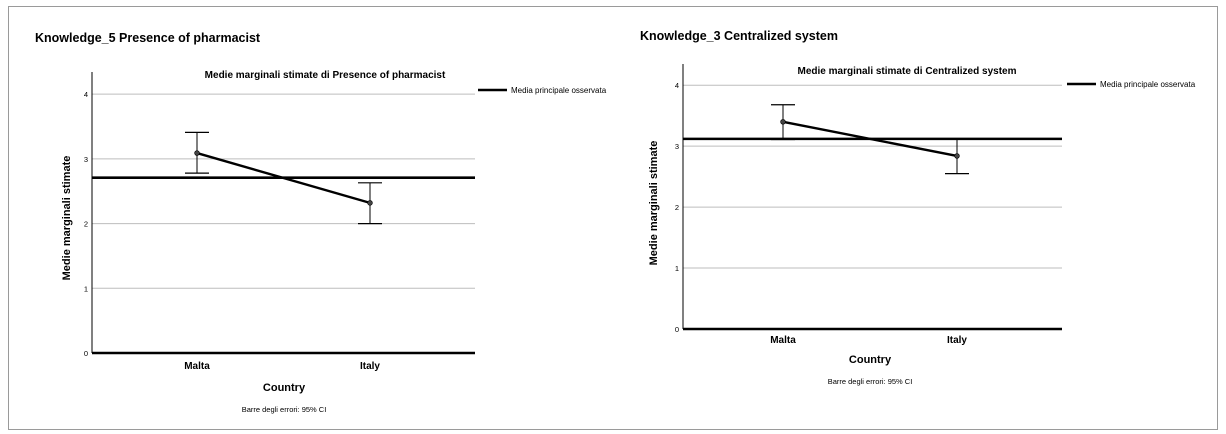  What do you see at coordinates (868, 340) in the screenshot?
I see `x-ticks-right: Malta Italy` at bounding box center [868, 340].